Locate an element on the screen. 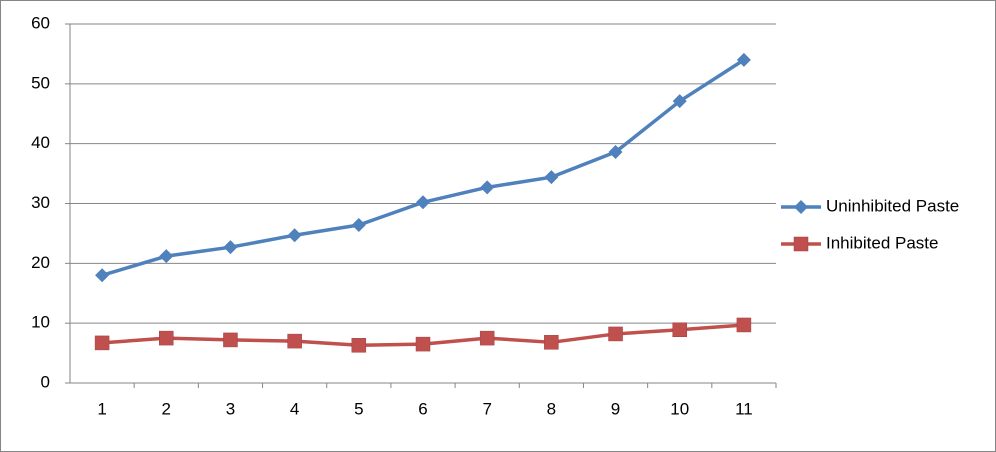  y-tick-label: 50 is located at coordinates (40, 82).